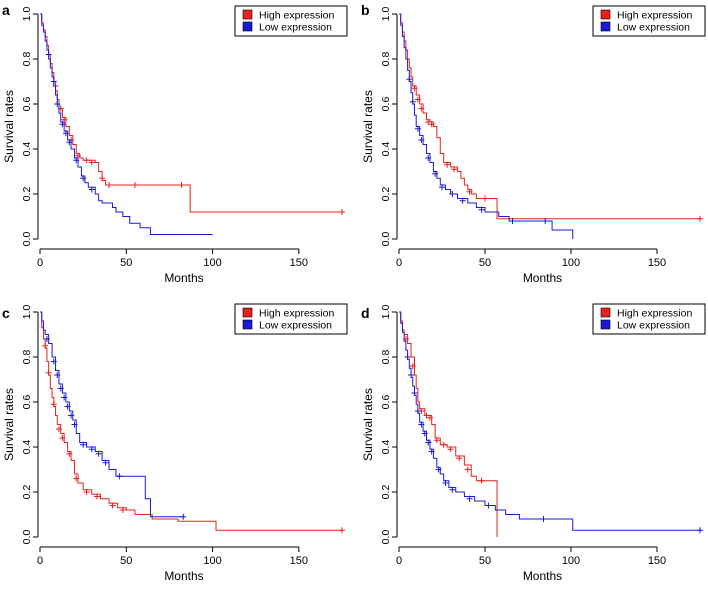 The width and height of the screenshot is (708, 590). What do you see at coordinates (6, 313) in the screenshot?
I see `panel-label: c` at bounding box center [6, 313].